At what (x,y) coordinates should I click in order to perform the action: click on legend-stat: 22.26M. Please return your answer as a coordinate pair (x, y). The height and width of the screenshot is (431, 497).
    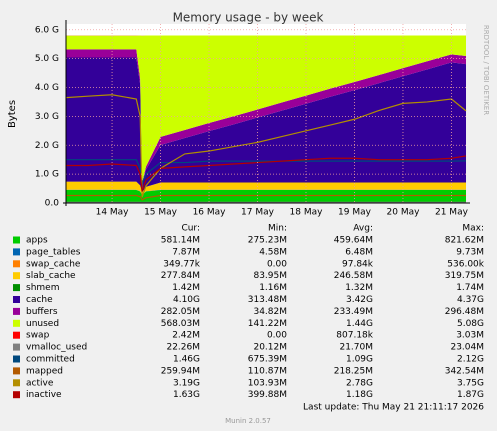
    Looking at the image, I should click on (183, 348).